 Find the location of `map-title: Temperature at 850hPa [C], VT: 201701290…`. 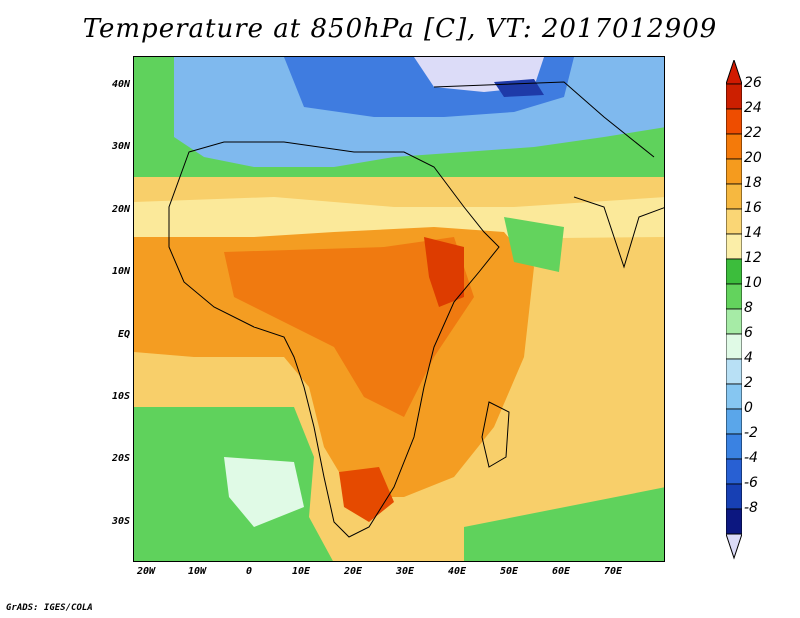

map-title: Temperature at 850hPa [C], VT: 201701290… is located at coordinates (400, 29).